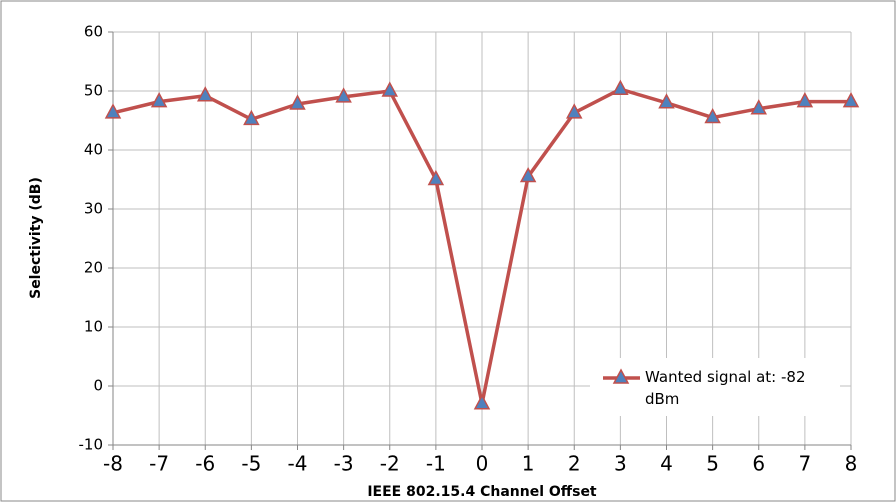  Describe the element at coordinates (36, 238) in the screenshot. I see `y-axis-title: Selectivity (dB)` at that location.